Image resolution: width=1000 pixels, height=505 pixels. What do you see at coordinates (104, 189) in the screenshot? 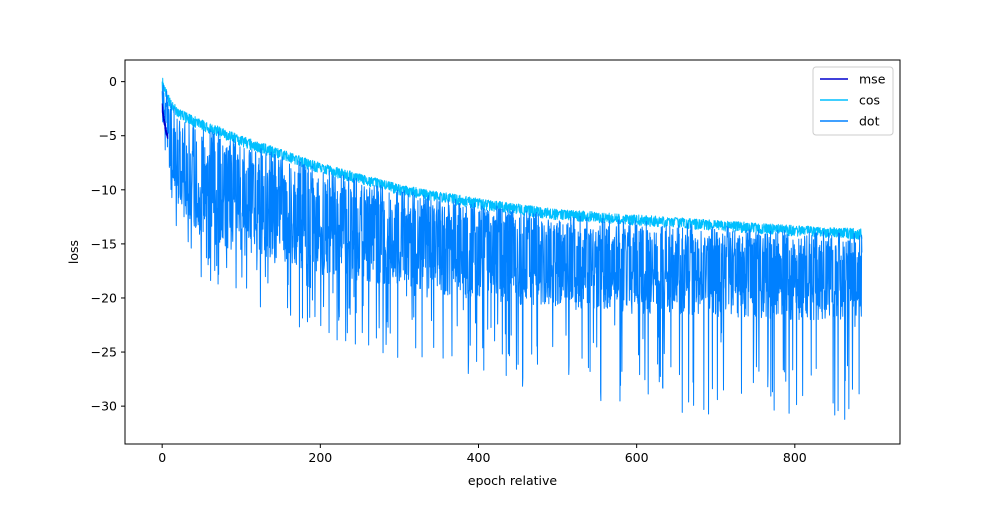
I see `y-tick-label: −10` at bounding box center [104, 189].